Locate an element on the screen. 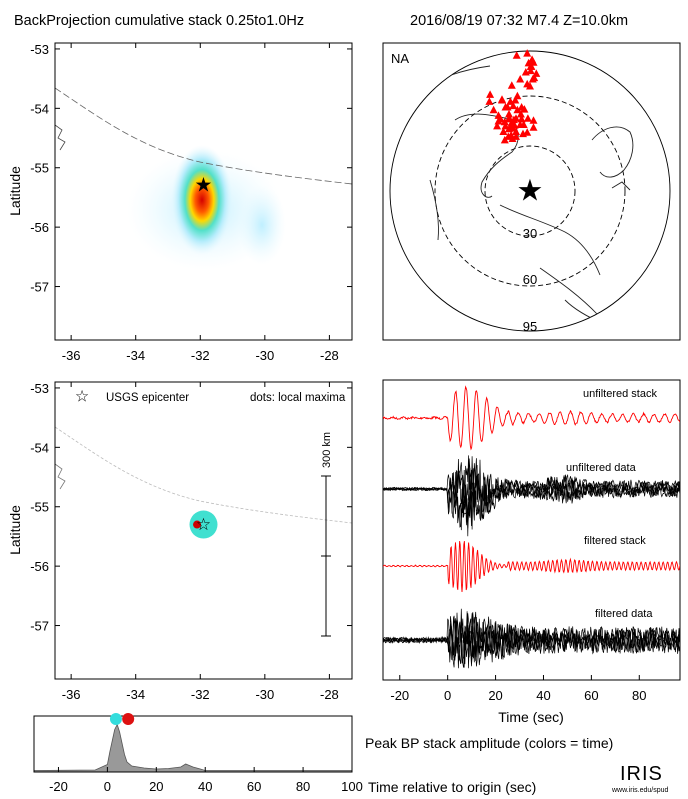 Image resolution: width=688 pixels, height=799 pixels. energy-halo-east is located at coordinates (262, 225).